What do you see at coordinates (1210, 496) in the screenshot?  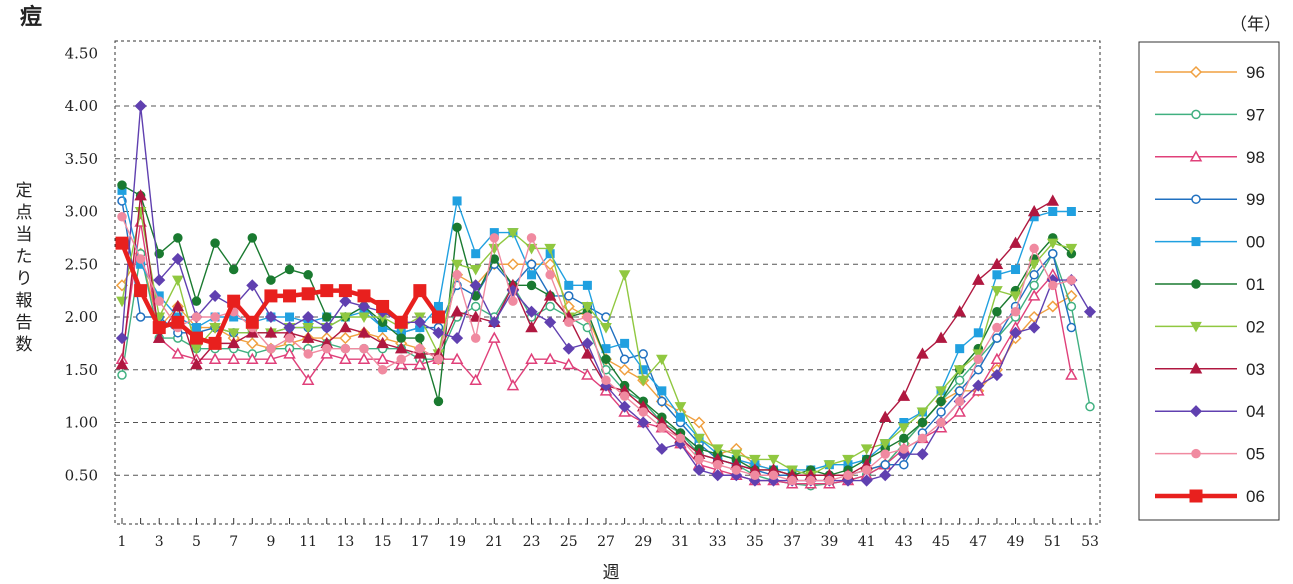 I see `legend-item-06: 06` at bounding box center [1210, 496].